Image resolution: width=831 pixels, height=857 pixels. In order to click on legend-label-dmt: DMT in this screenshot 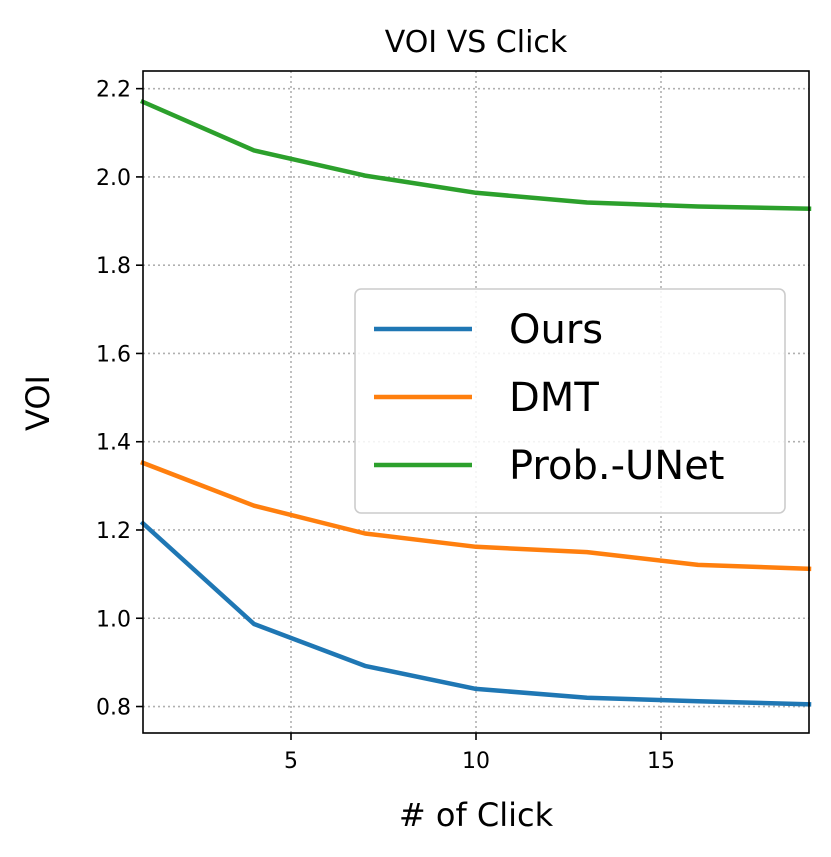, I will do `click(554, 398)`.